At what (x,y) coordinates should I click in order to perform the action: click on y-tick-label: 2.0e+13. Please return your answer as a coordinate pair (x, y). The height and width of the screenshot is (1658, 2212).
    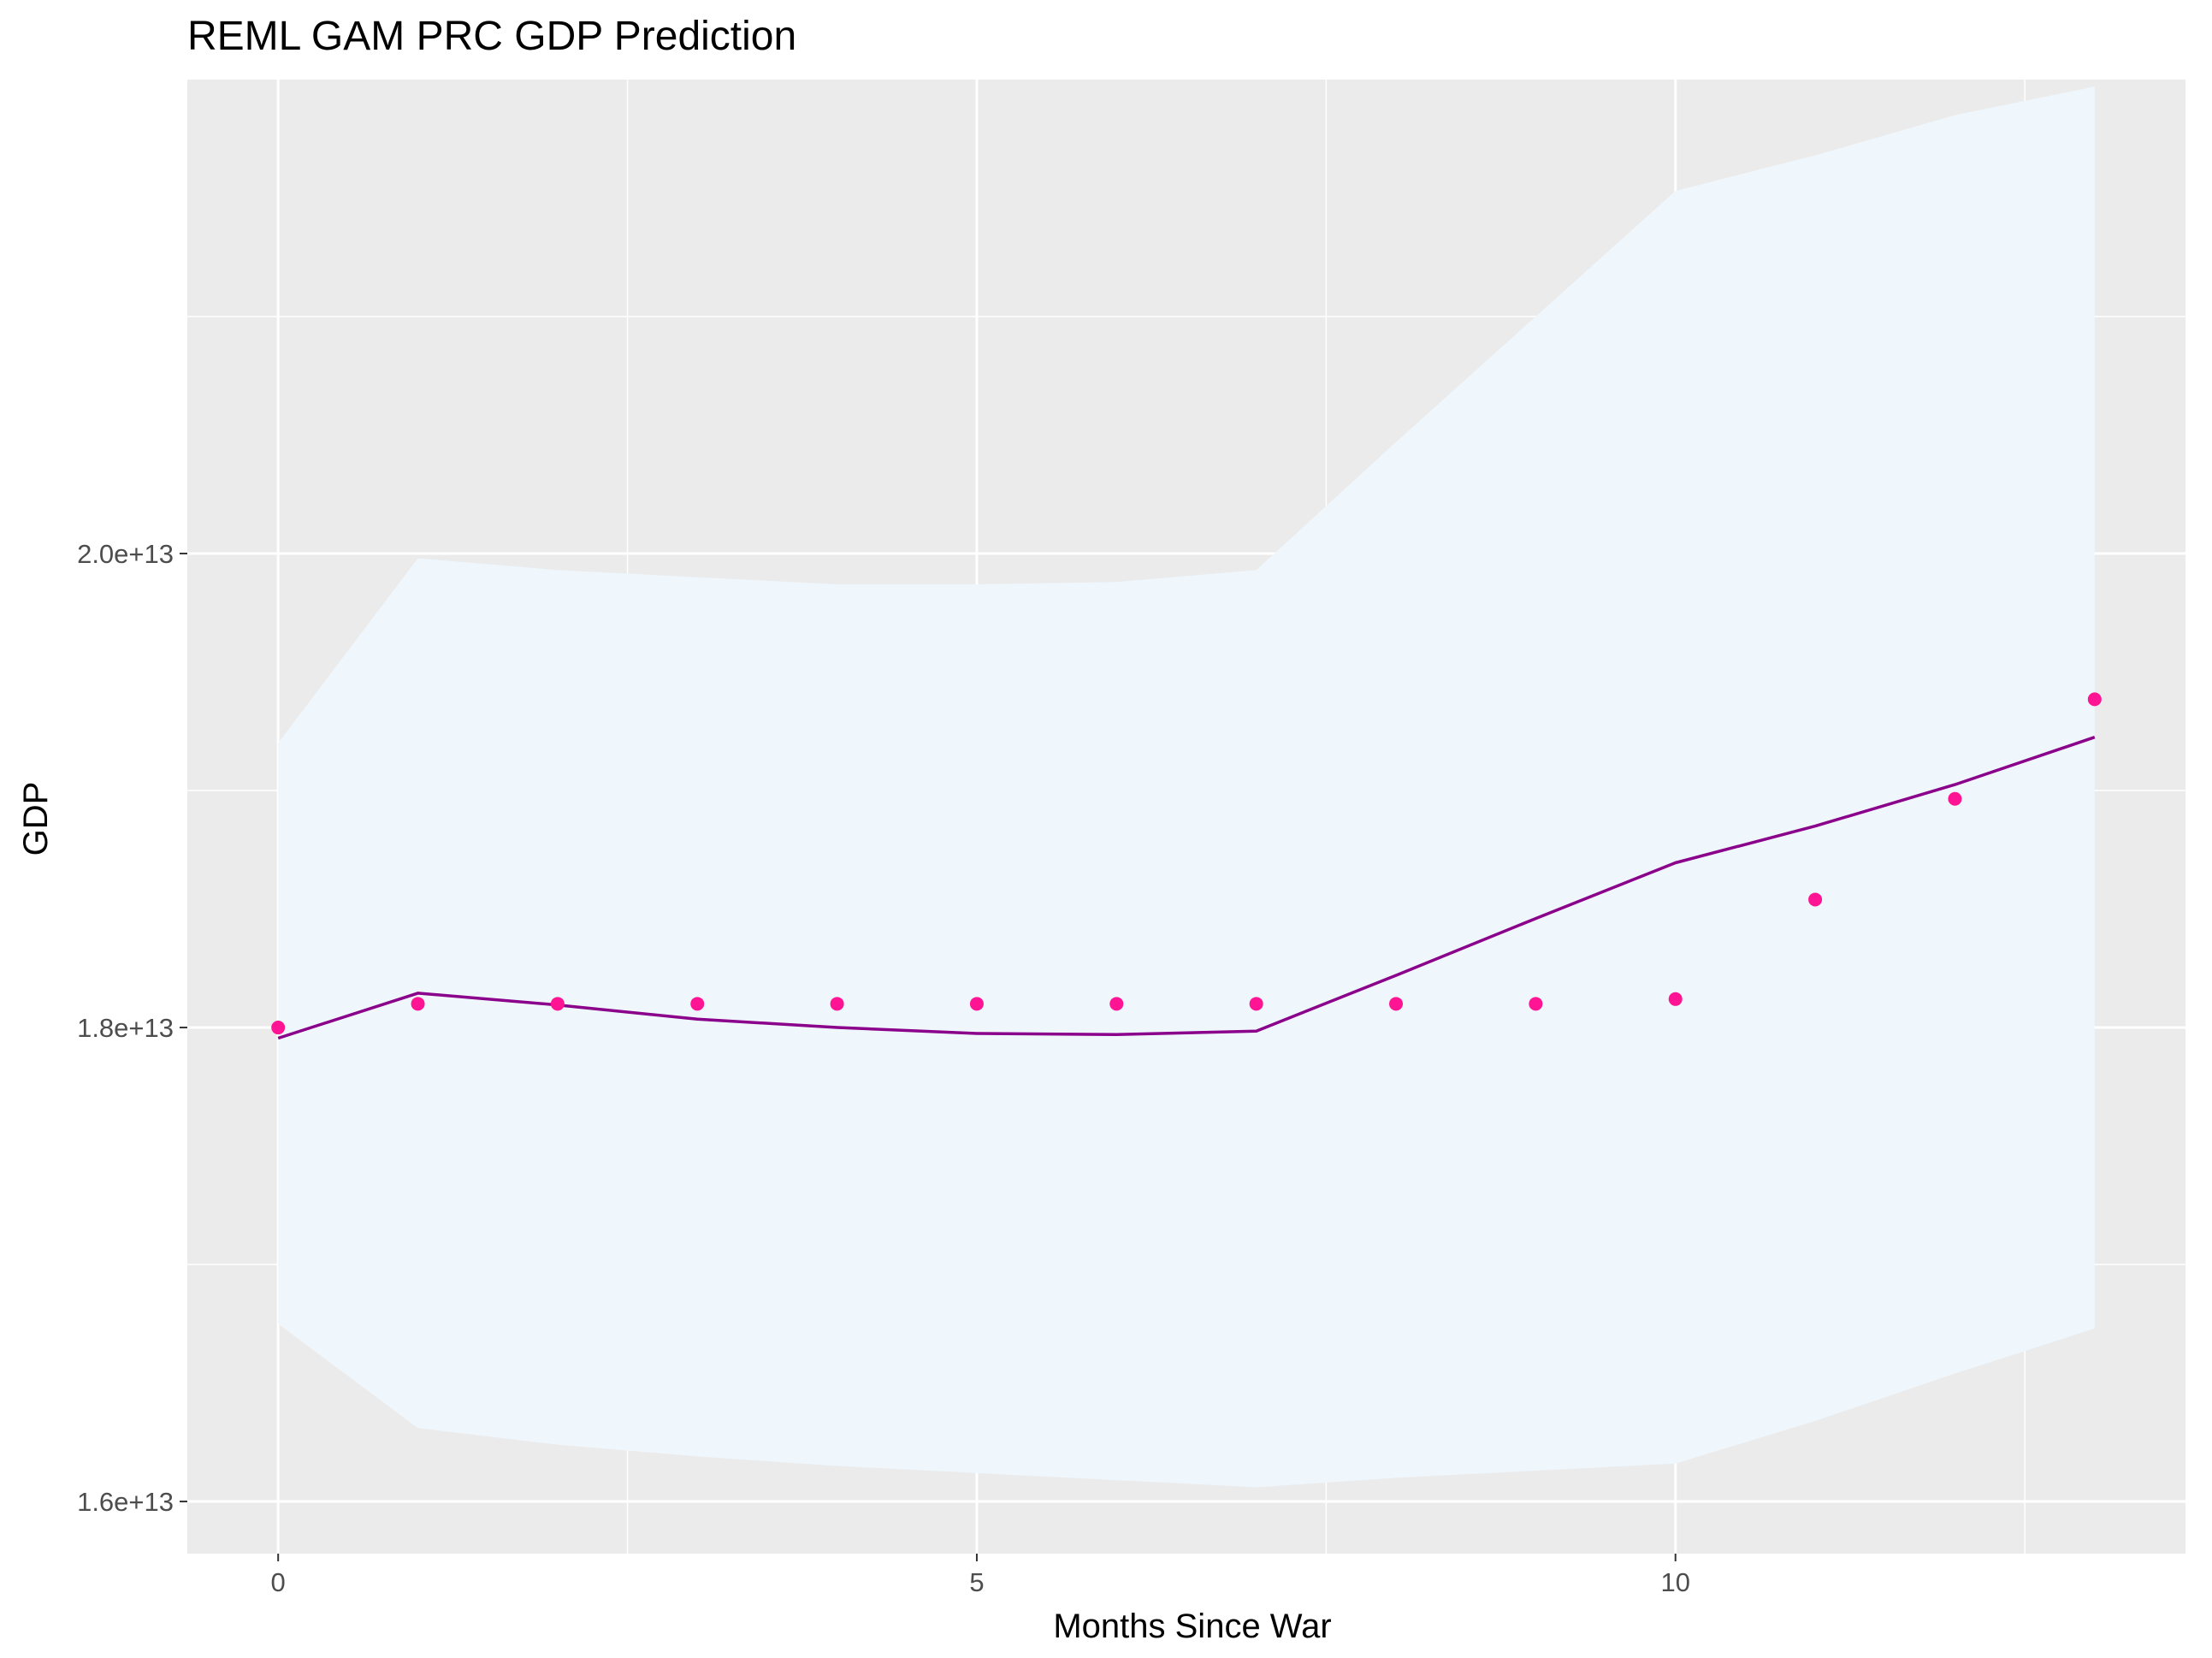
    Looking at the image, I should click on (125, 554).